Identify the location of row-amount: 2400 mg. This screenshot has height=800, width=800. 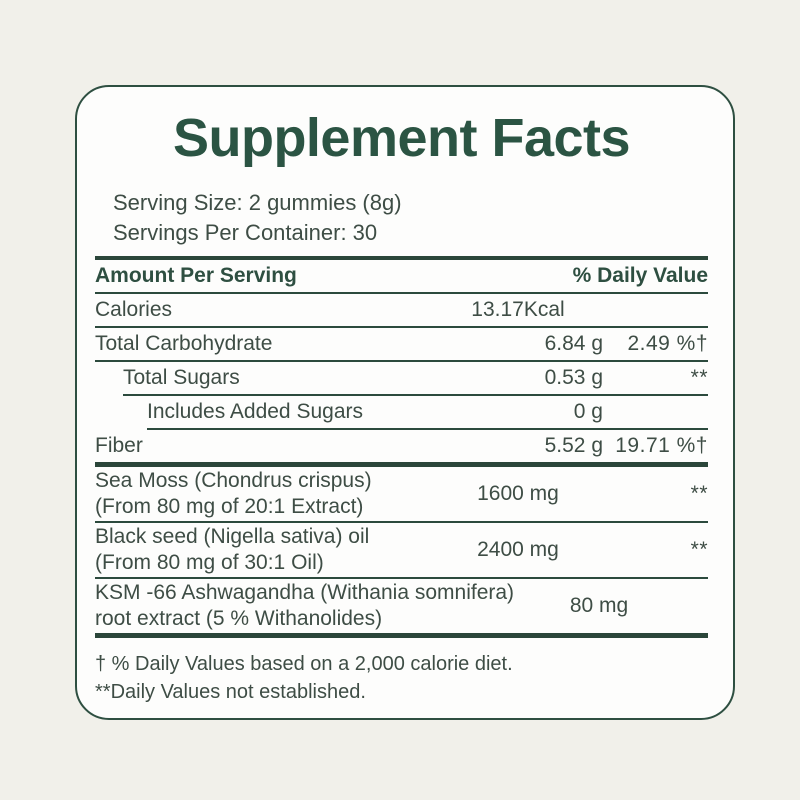
(518, 550).